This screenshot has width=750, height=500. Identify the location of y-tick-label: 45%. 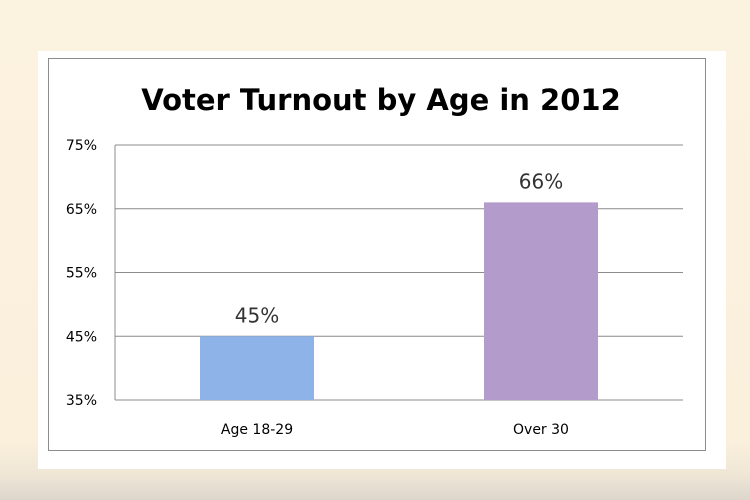
(81, 337).